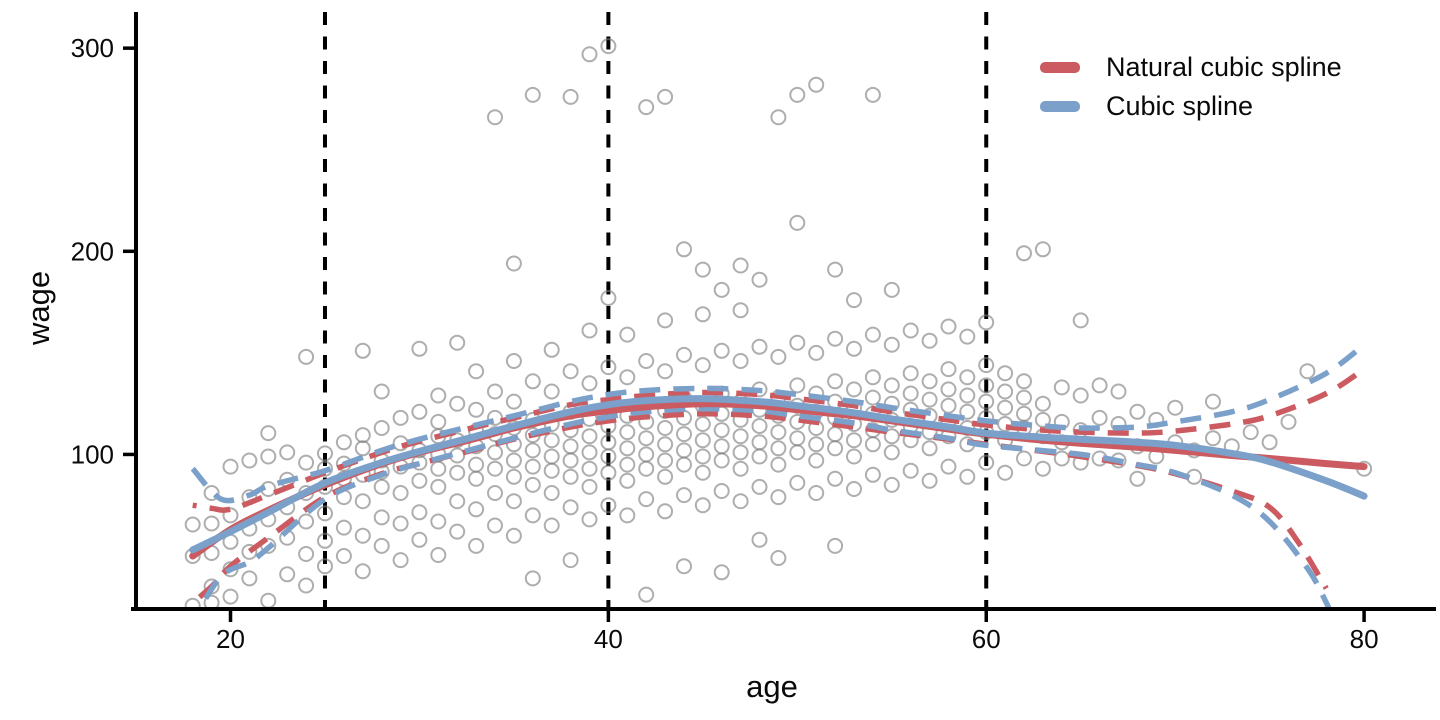 The width and height of the screenshot is (1440, 720). What do you see at coordinates (772, 686) in the screenshot?
I see `x-axis-title: age` at bounding box center [772, 686].